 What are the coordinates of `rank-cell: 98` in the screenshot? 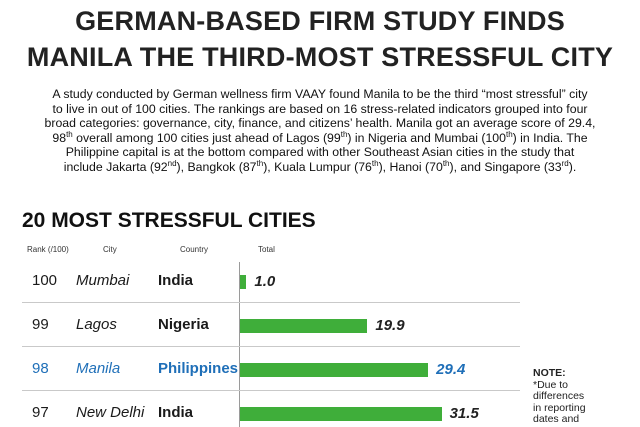 It's located at (40, 368).